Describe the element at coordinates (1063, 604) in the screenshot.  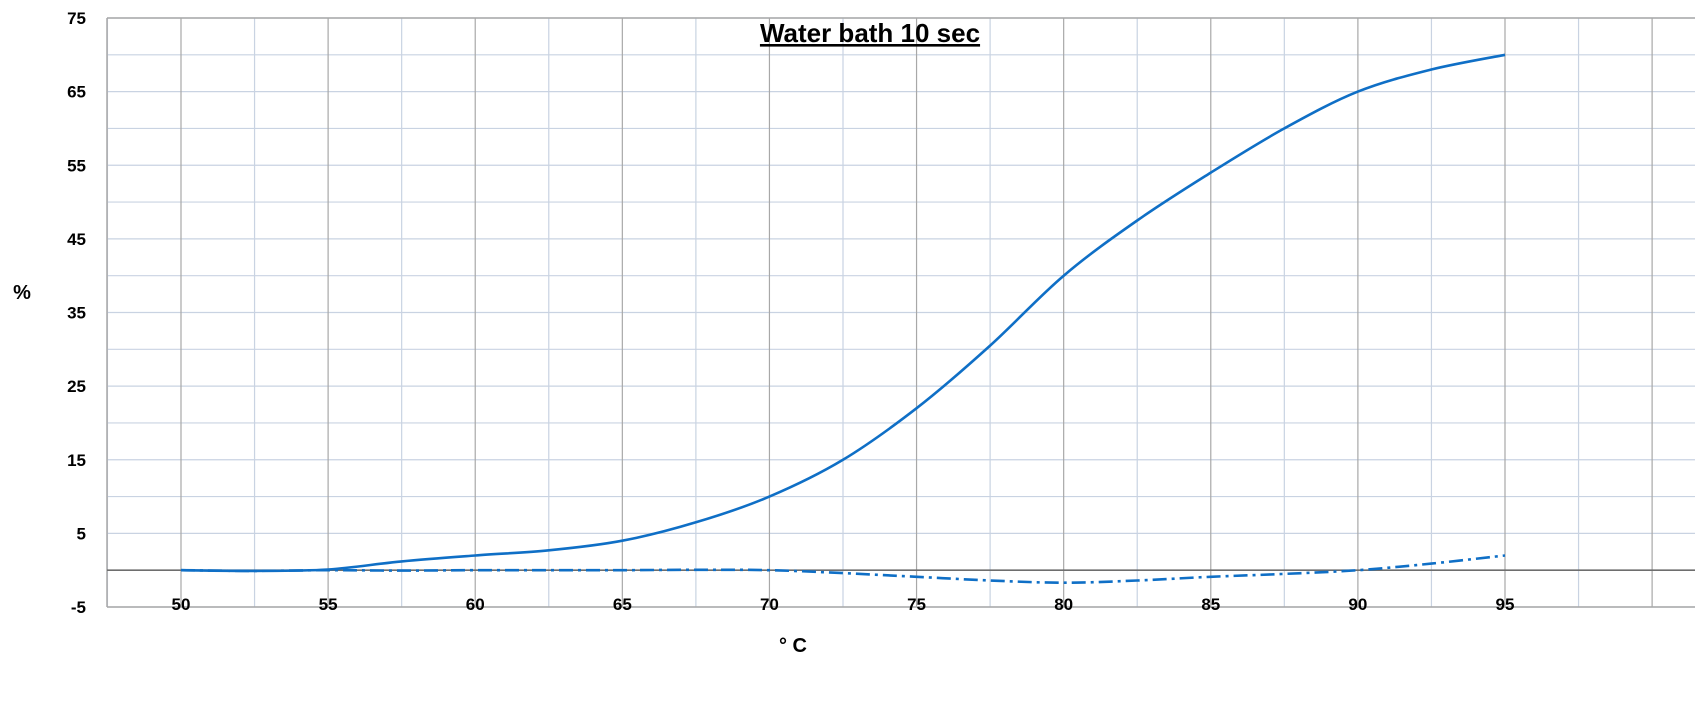
I see `x-tick-label: 80` at that location.